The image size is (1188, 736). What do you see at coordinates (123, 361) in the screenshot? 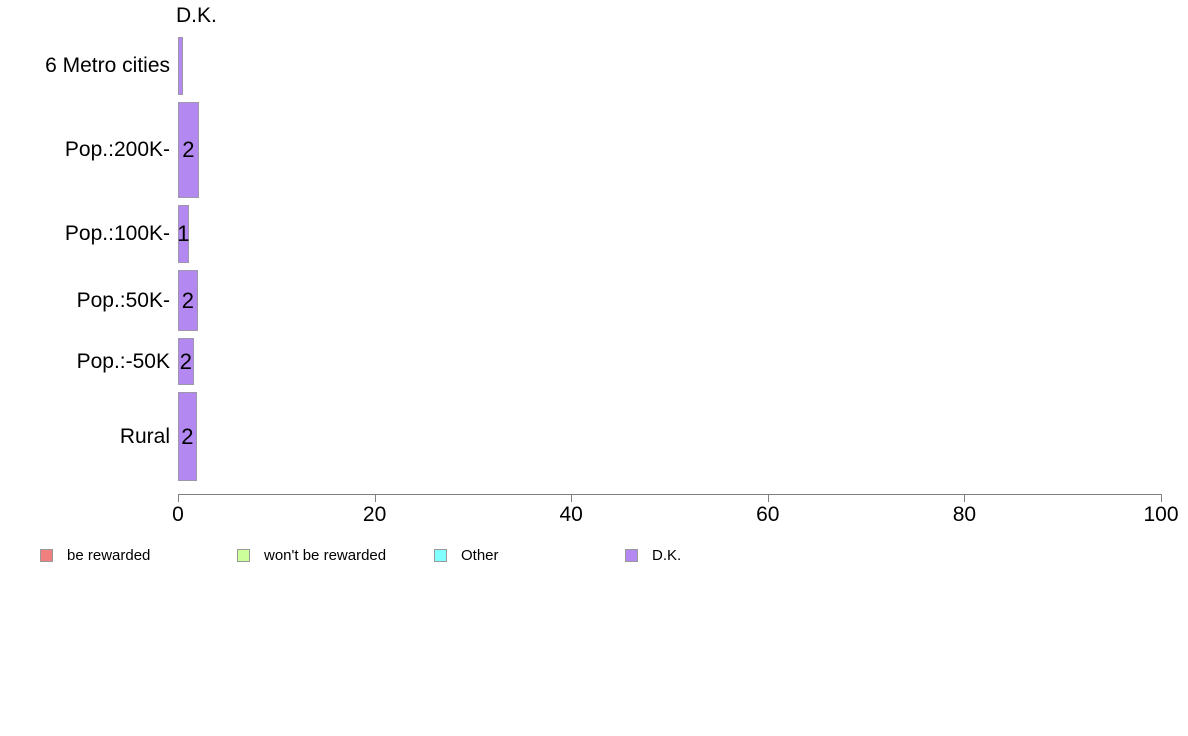
I see `category-label: Pop.:-50K` at bounding box center [123, 361].